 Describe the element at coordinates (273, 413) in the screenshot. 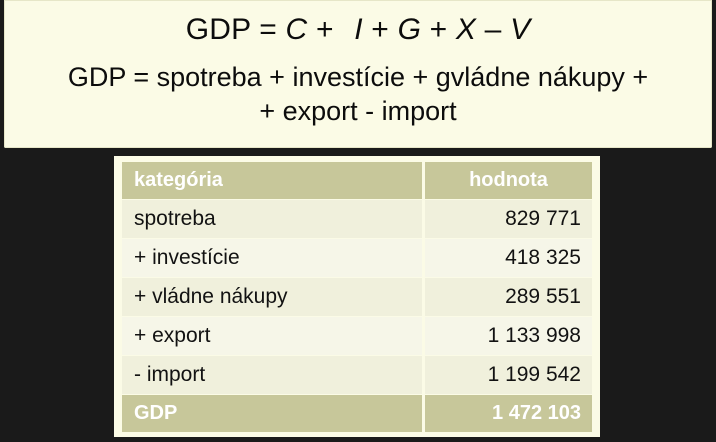

I see `total-category: GDP` at that location.